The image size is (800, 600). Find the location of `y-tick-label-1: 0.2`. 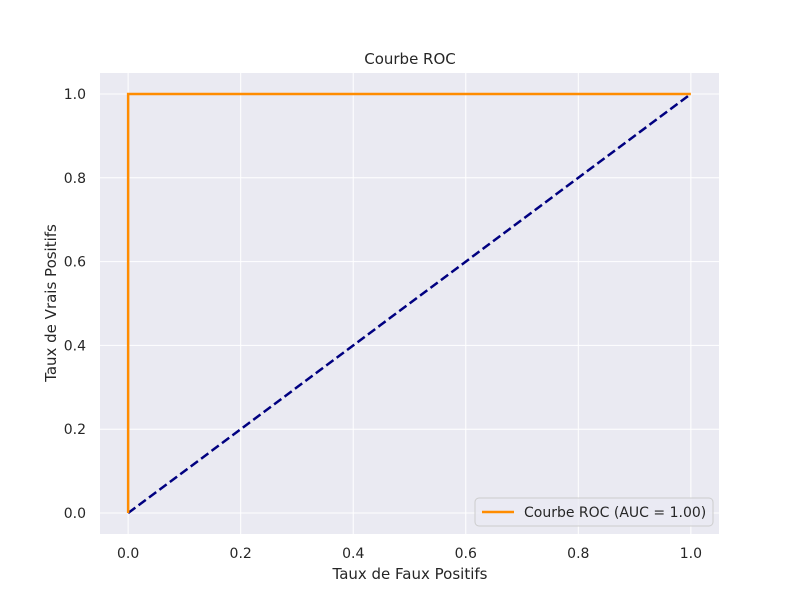

y-tick-label-1: 0.2 is located at coordinates (75, 430).